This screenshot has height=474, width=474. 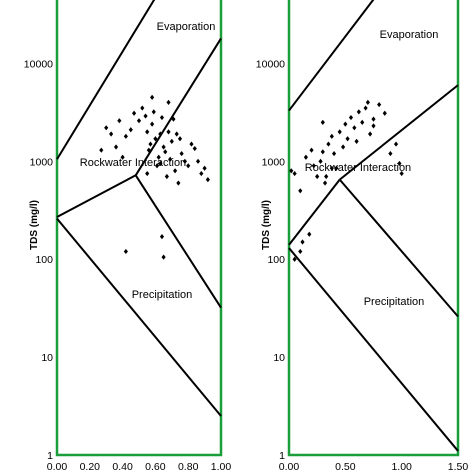 What do you see at coordinates (155, 467) in the screenshot?
I see `x-tick-label: 0.60` at bounding box center [155, 467].